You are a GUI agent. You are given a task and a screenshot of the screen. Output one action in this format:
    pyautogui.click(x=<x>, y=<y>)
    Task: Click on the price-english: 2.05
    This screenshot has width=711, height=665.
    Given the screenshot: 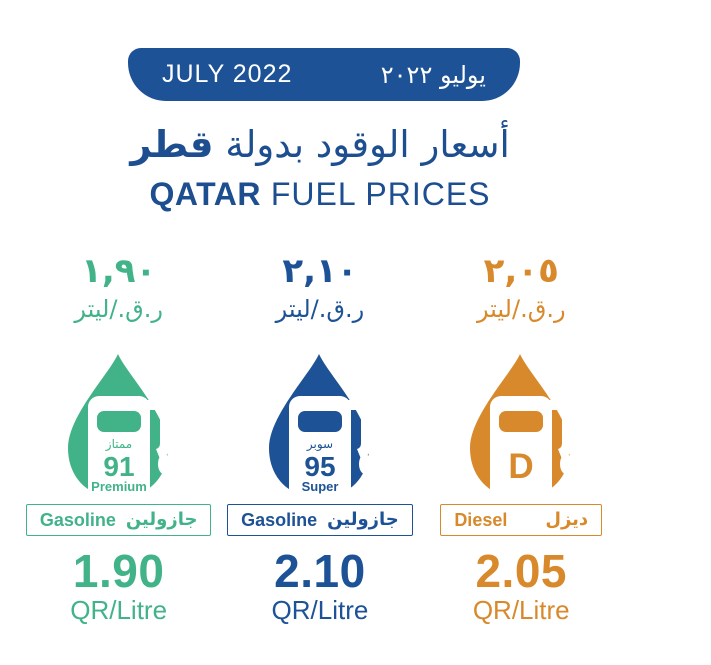 What is the action you would take?
    pyautogui.click(x=521, y=571)
    